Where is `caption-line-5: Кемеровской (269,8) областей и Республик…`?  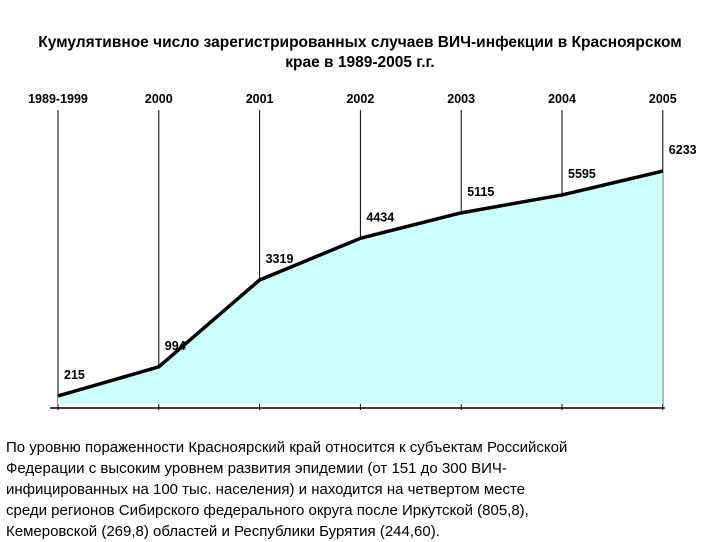 caption-line-5: Кемеровской (269,8) областей и Республик… is located at coordinates (223, 531).